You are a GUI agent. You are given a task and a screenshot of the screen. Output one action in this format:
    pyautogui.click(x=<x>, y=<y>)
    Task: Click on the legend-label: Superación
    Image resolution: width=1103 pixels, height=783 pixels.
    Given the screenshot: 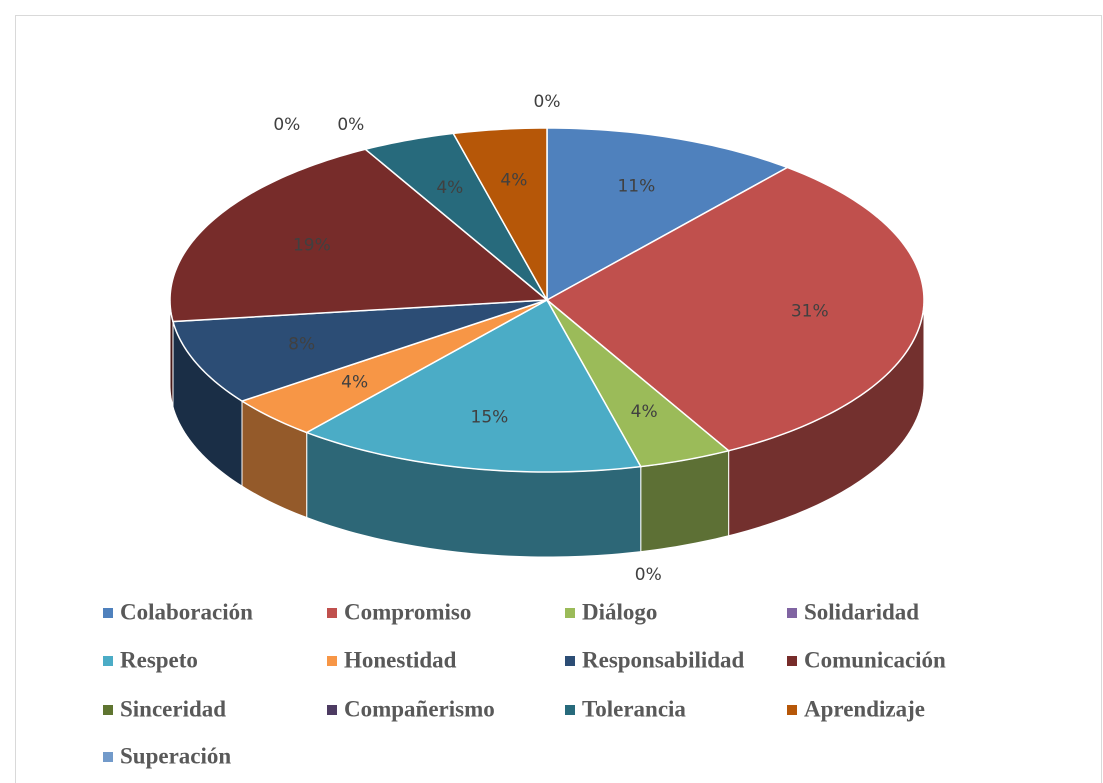 What is the action you would take?
    pyautogui.click(x=175, y=755)
    